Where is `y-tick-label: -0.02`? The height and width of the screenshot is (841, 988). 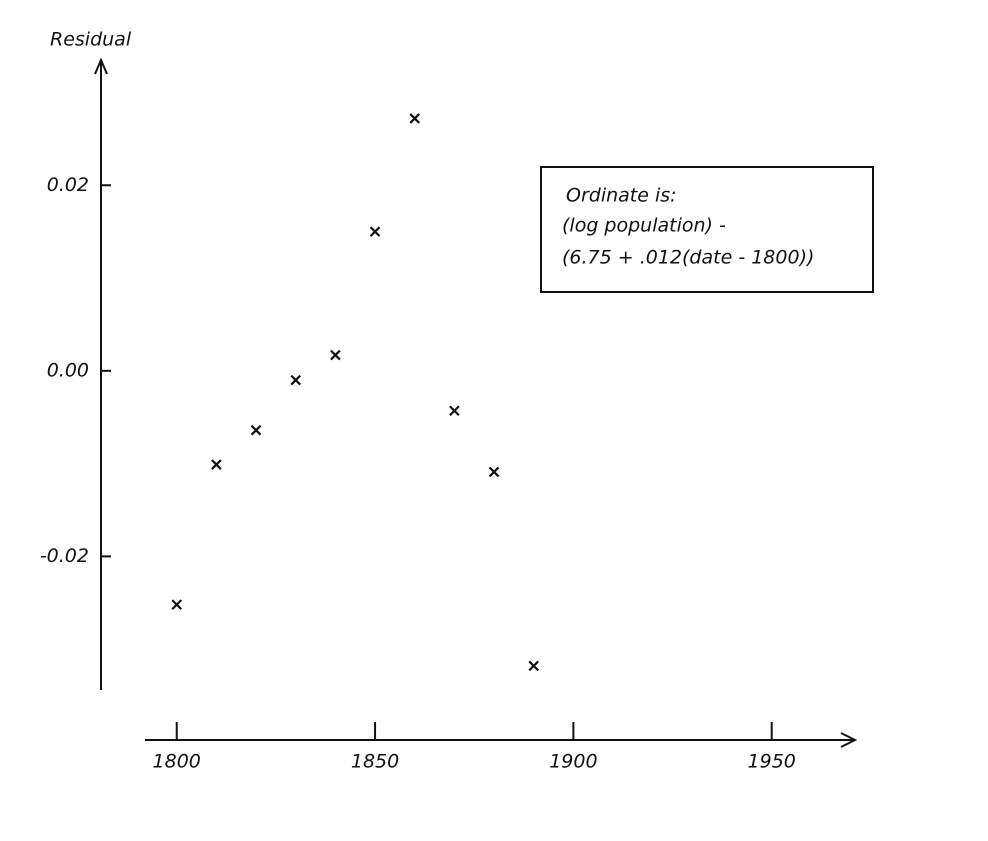 y-tick-label: -0.02 is located at coordinates (64, 556).